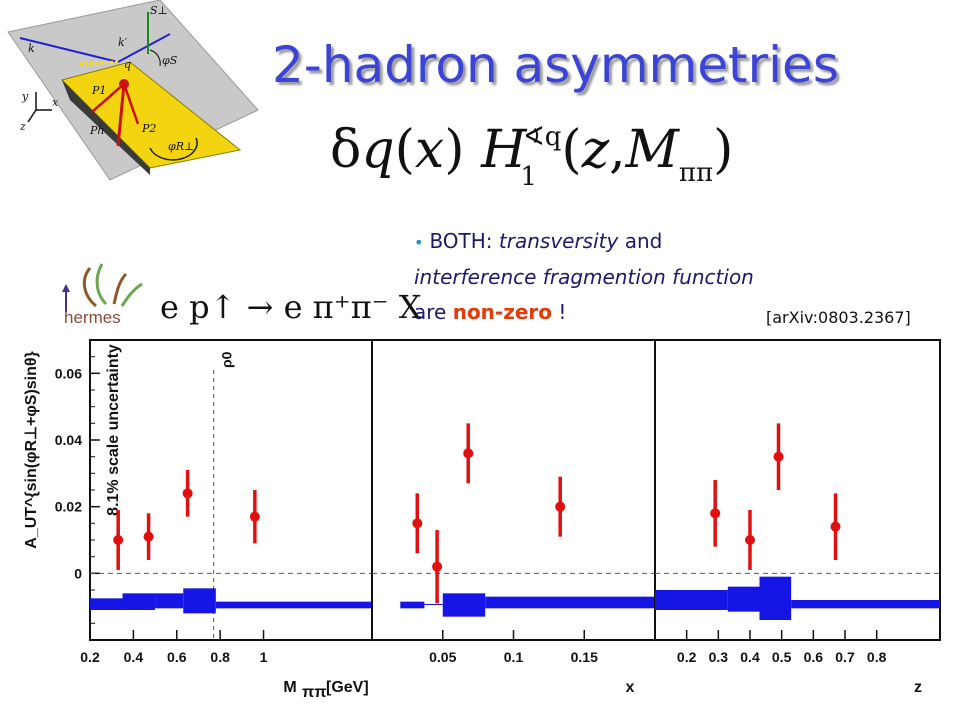  Describe the element at coordinates (558, 241) in the screenshot. I see `bullet-term1: transversity` at that location.